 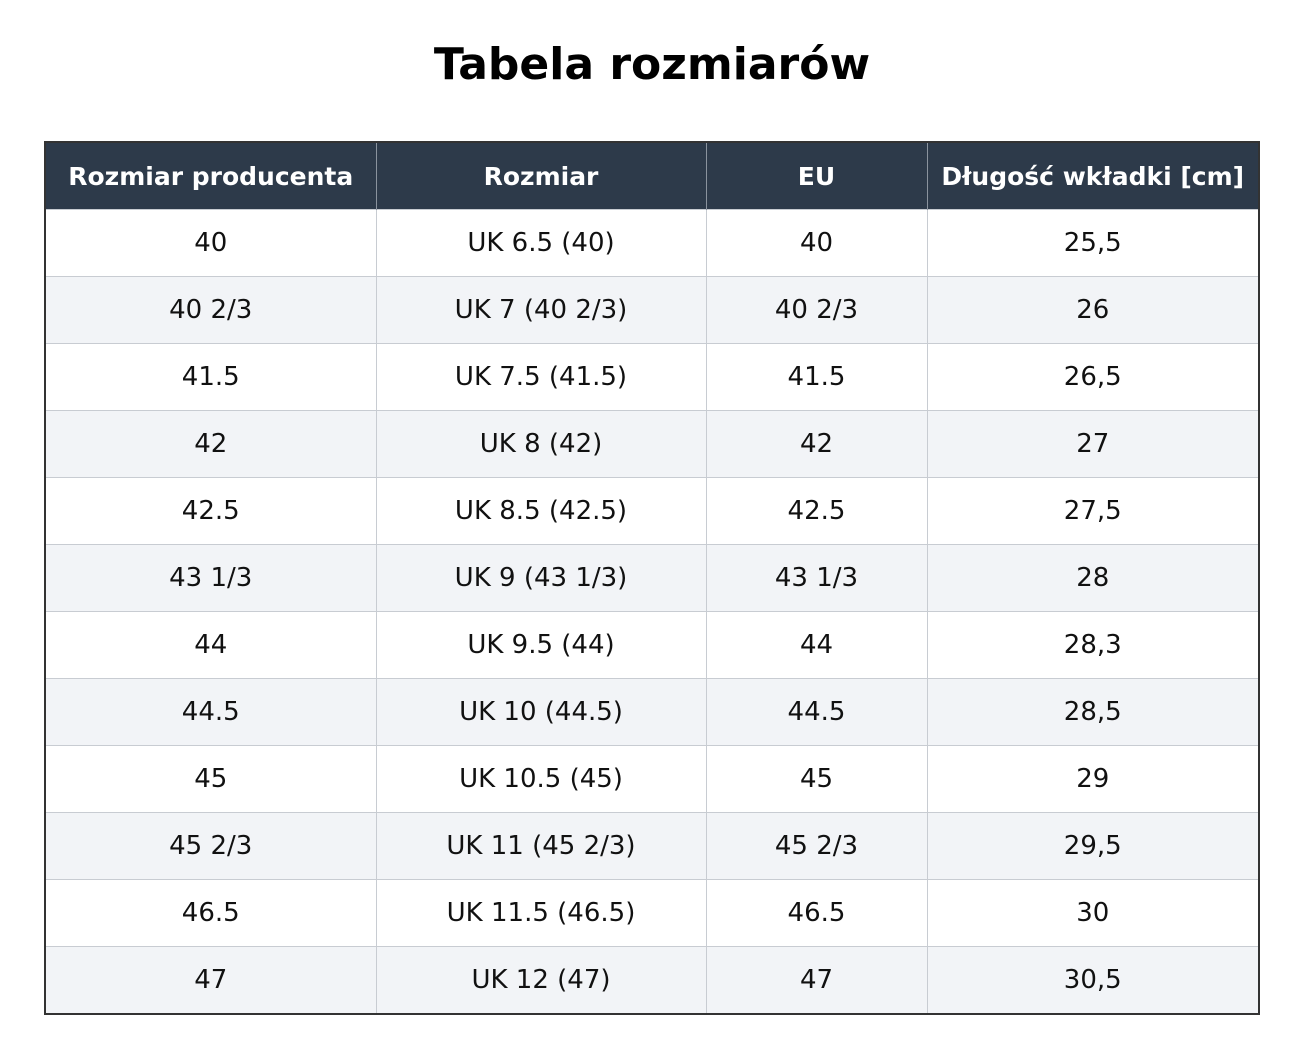 What do you see at coordinates (1093, 176) in the screenshot?
I see `column-header: Długość wkładki [cm]` at bounding box center [1093, 176].